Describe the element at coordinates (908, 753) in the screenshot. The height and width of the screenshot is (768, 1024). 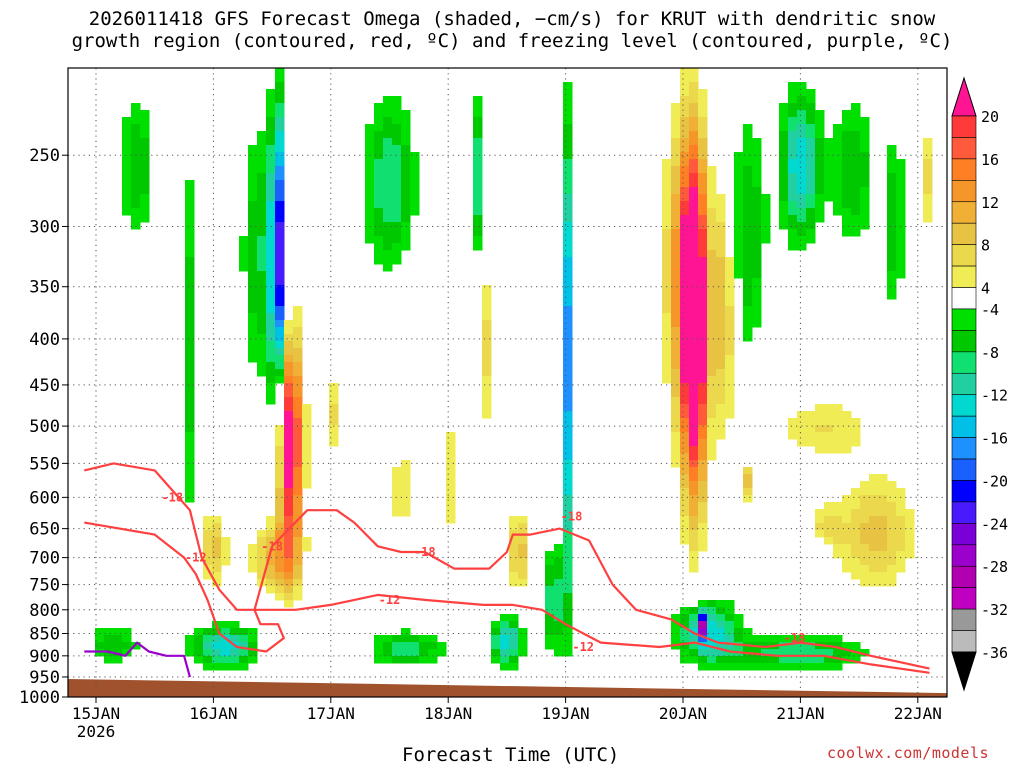
I see `source-credit: coolwx.com/models` at that location.